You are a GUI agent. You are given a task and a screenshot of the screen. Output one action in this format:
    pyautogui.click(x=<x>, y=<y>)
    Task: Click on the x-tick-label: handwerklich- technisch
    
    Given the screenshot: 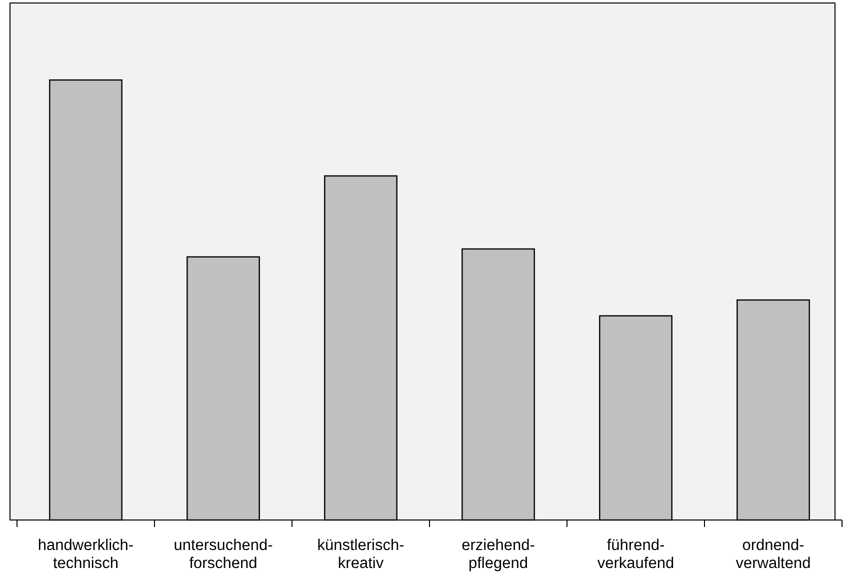 What is the action you would take?
    pyautogui.click(x=86, y=554)
    